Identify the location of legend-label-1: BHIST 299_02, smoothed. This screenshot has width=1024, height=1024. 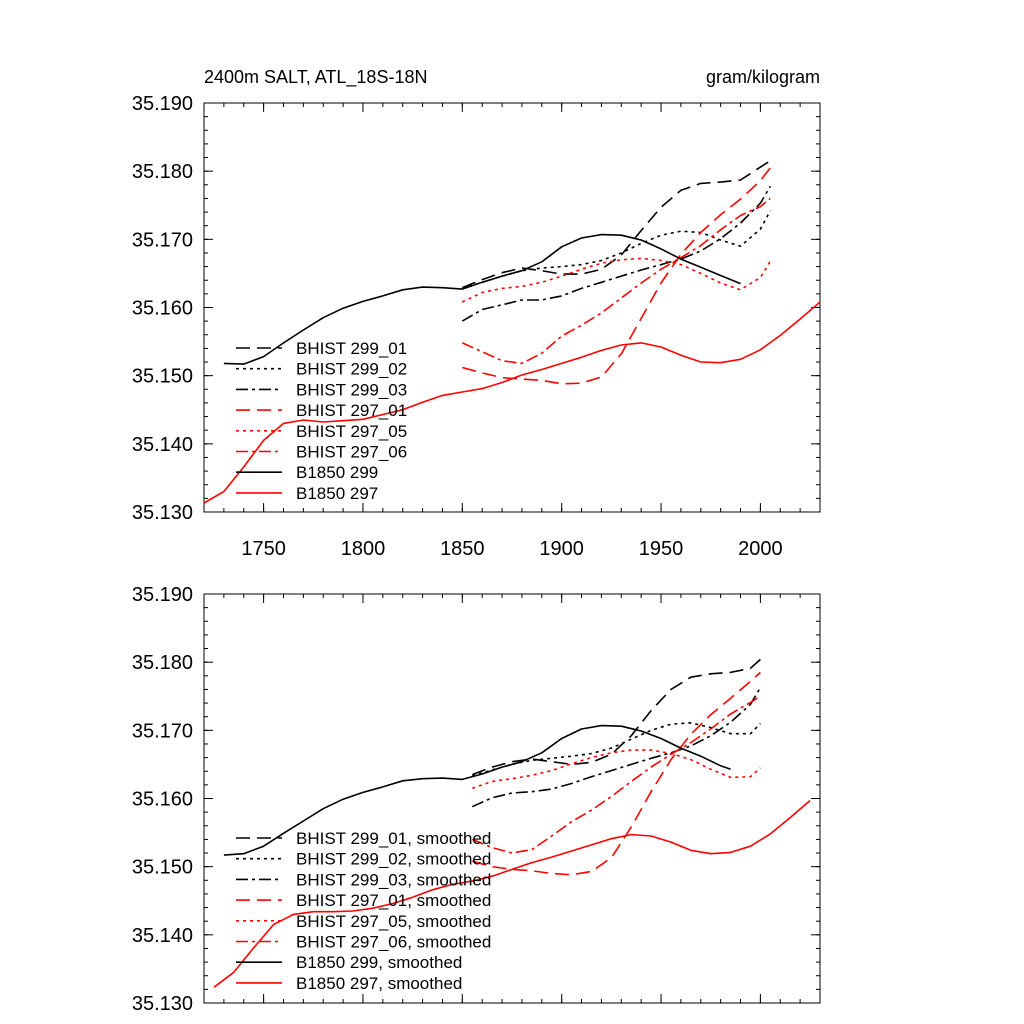
(393, 859).